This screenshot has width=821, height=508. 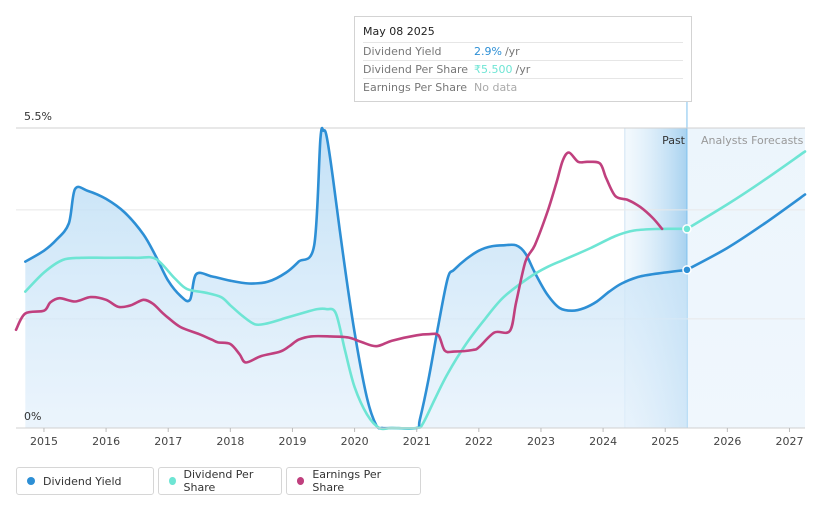 I want to click on dividend-per-share-highlight-point, so click(x=687, y=229).